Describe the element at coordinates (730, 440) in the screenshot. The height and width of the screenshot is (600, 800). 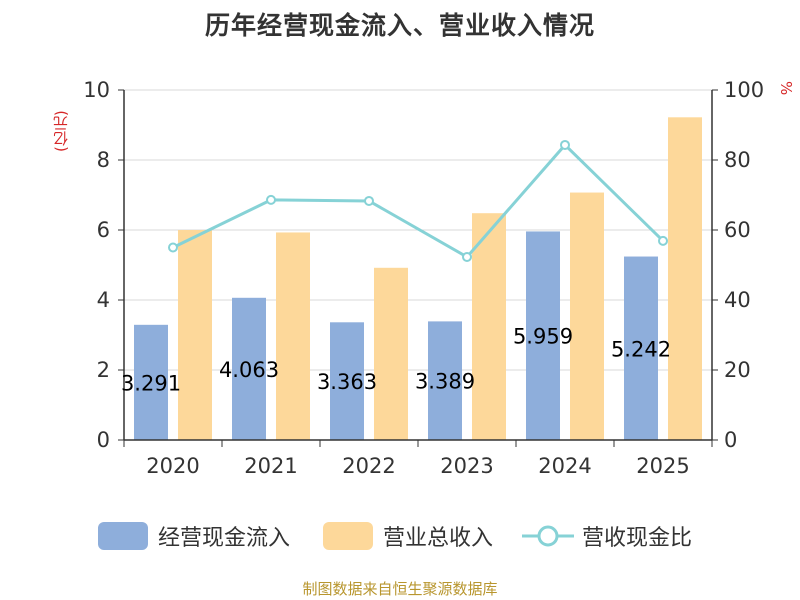
I see `y-right-tick-label: 0` at that location.